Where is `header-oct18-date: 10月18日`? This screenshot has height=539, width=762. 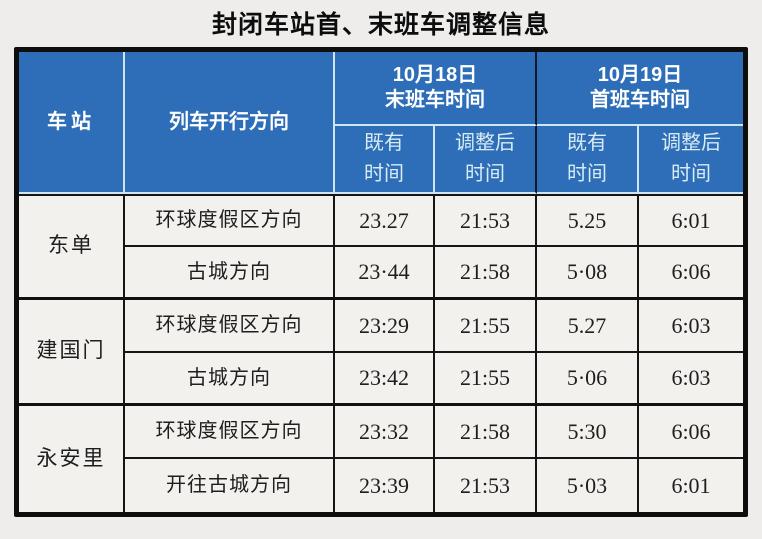
header-oct18-date: 10月18日 is located at coordinates (435, 75).